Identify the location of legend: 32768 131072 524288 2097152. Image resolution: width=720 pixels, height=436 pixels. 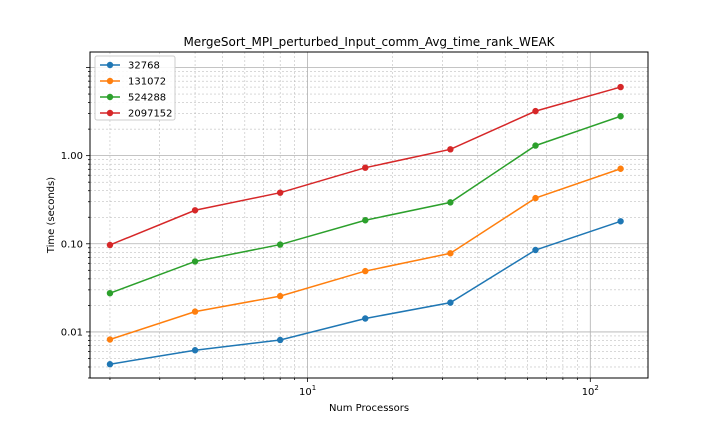
(135, 88).